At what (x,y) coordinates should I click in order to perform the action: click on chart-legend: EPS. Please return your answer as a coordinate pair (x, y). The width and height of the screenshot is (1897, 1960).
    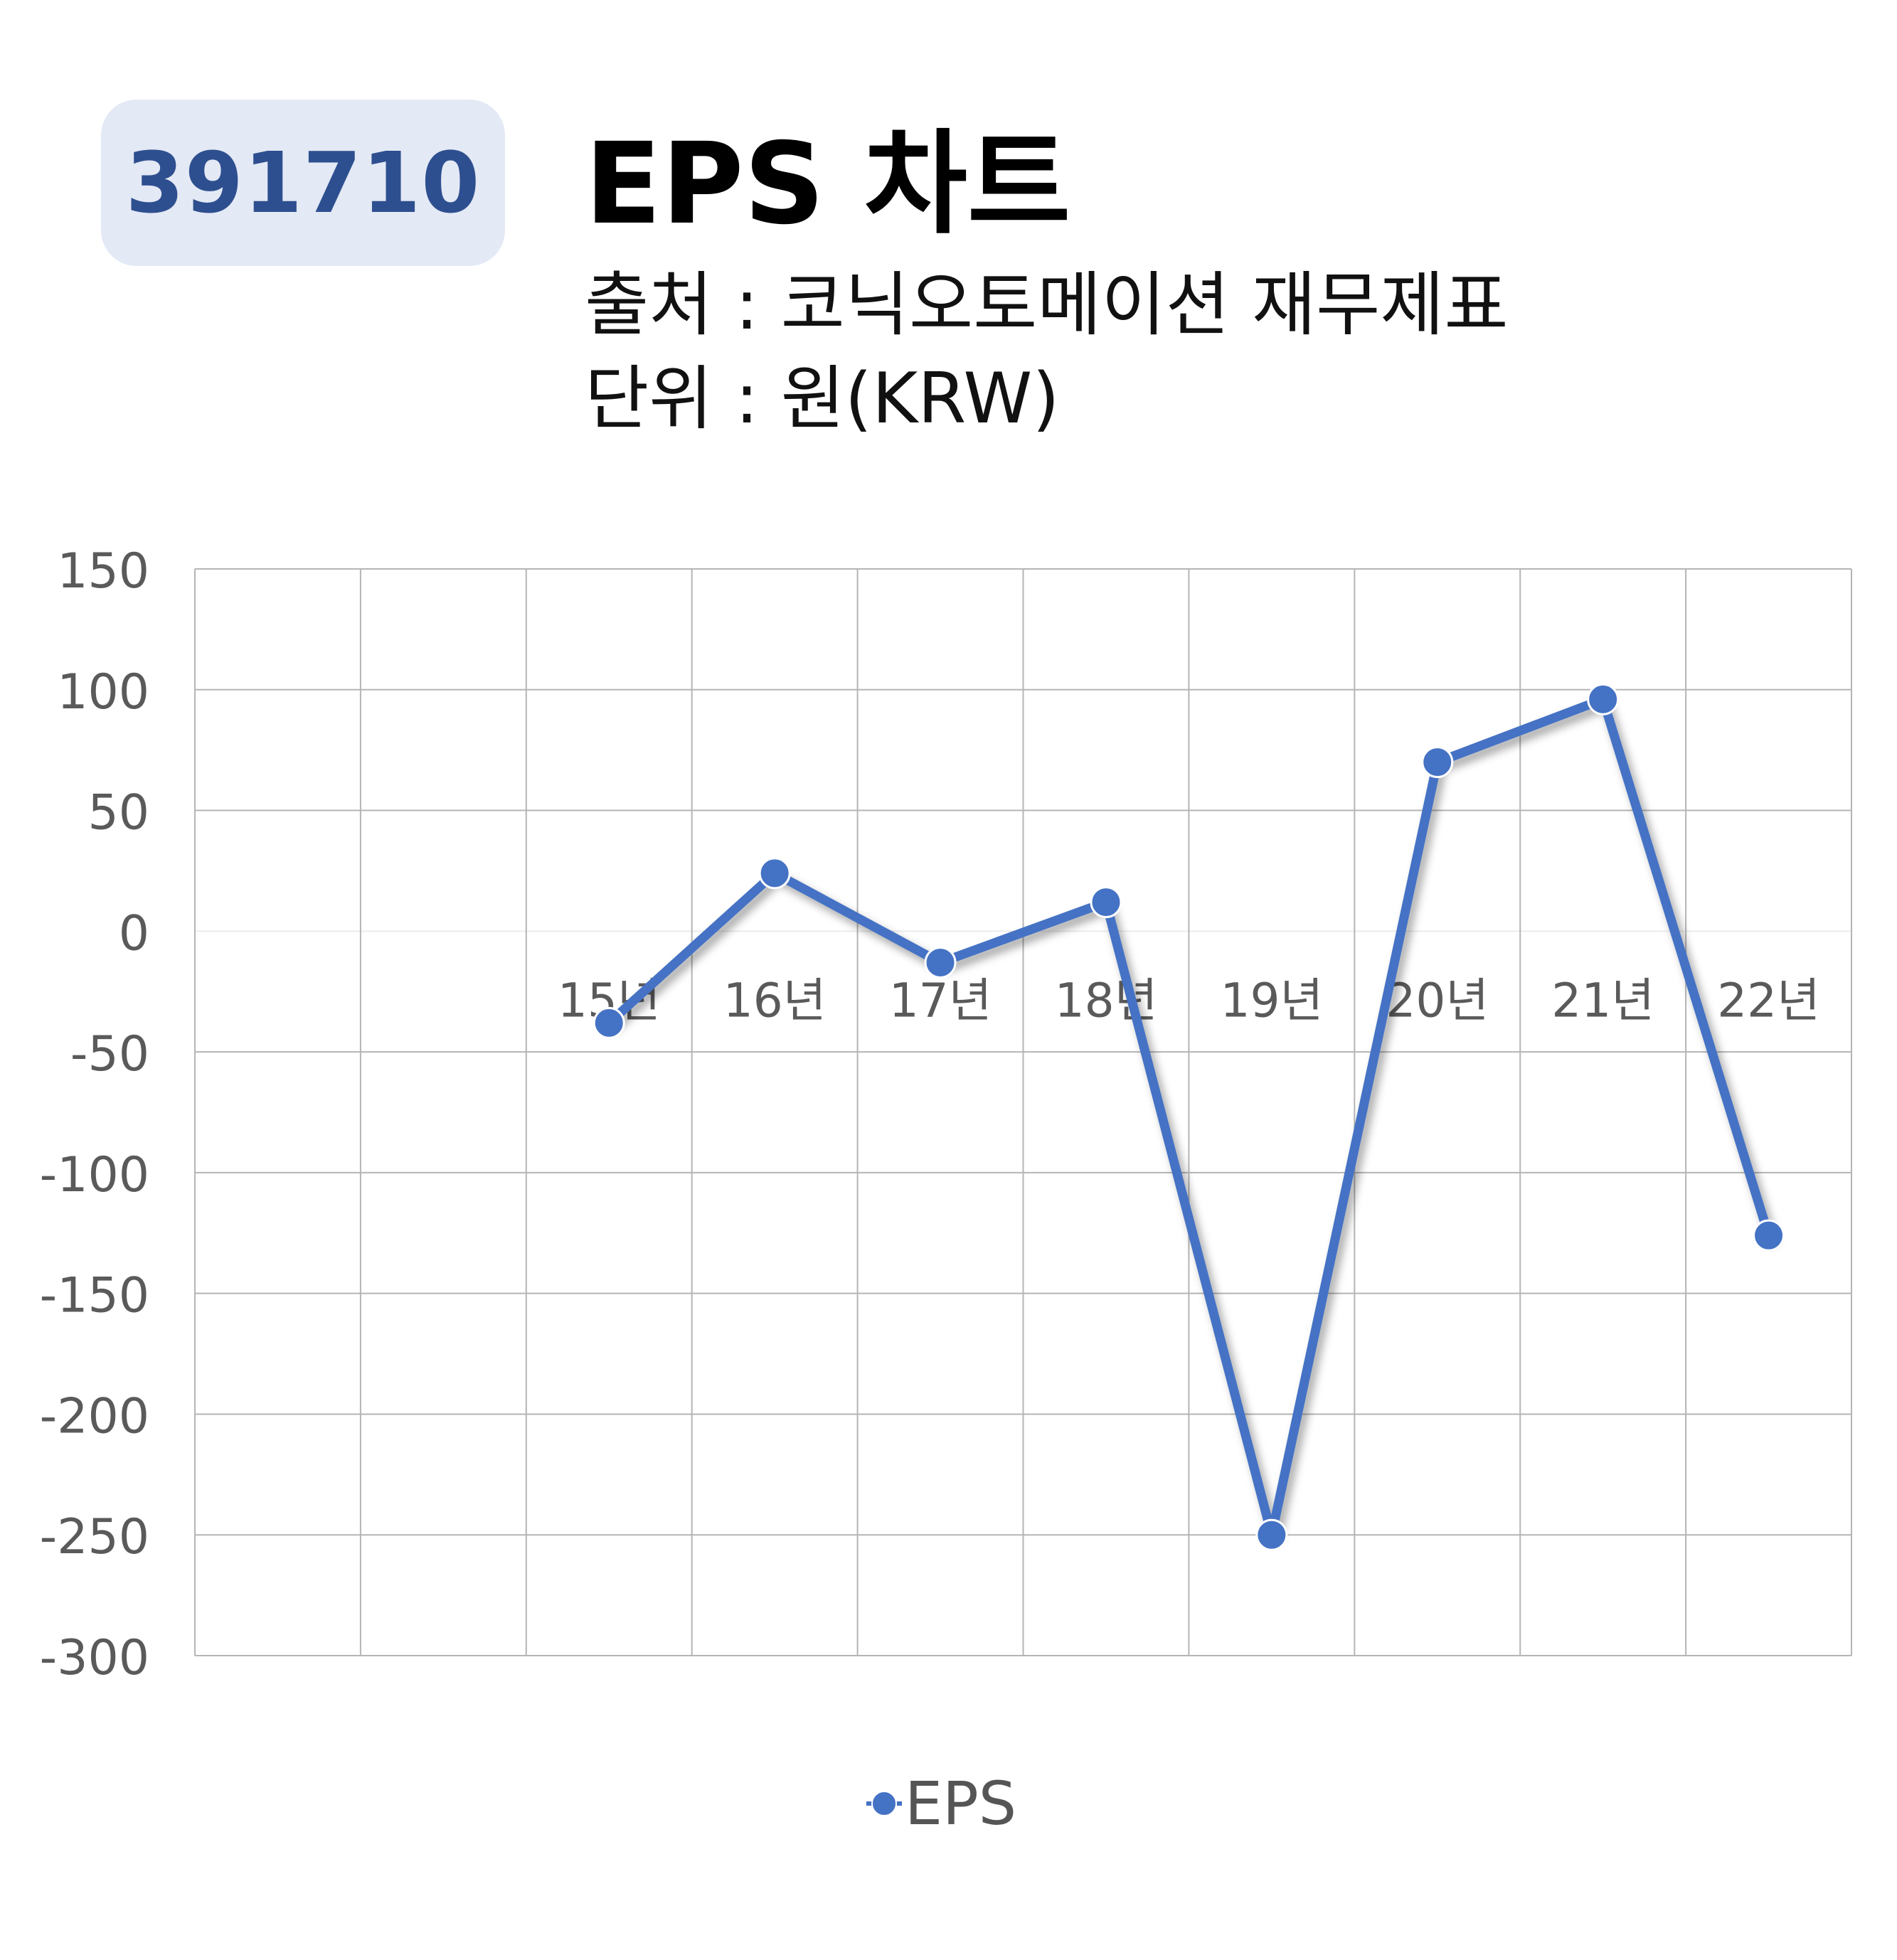
    Looking at the image, I should click on (941, 1803).